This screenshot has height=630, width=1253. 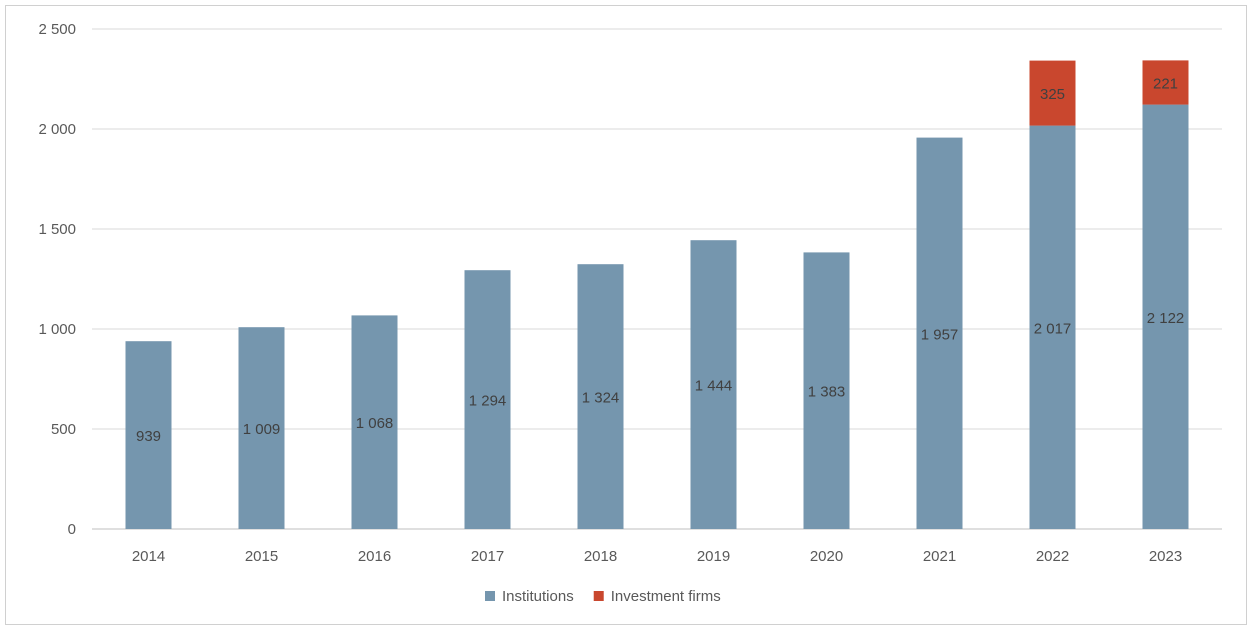 I want to click on data-label-investment-firms-2023: 221, so click(x=1165, y=84).